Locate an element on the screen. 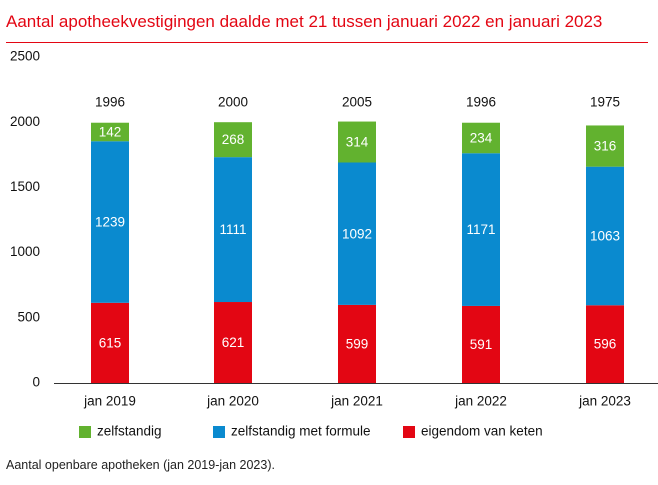 Image resolution: width=658 pixels, height=485 pixels. bar-value-label: 1171 is located at coordinates (480, 229).